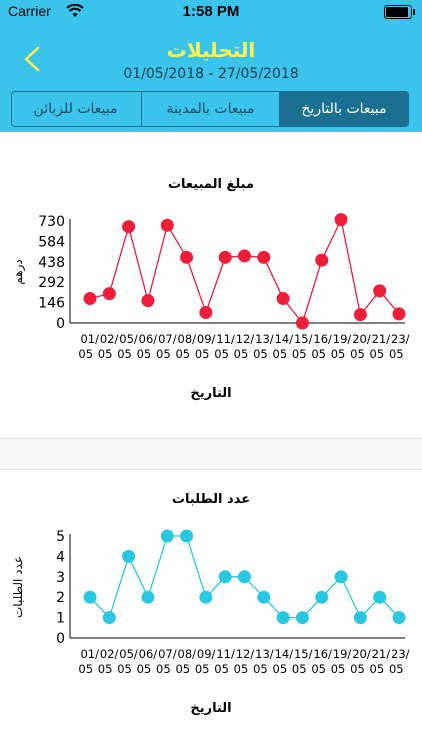 This screenshot has height=750, width=422. What do you see at coordinates (211, 50) in the screenshot?
I see `page-title: التحليلات` at bounding box center [211, 50].